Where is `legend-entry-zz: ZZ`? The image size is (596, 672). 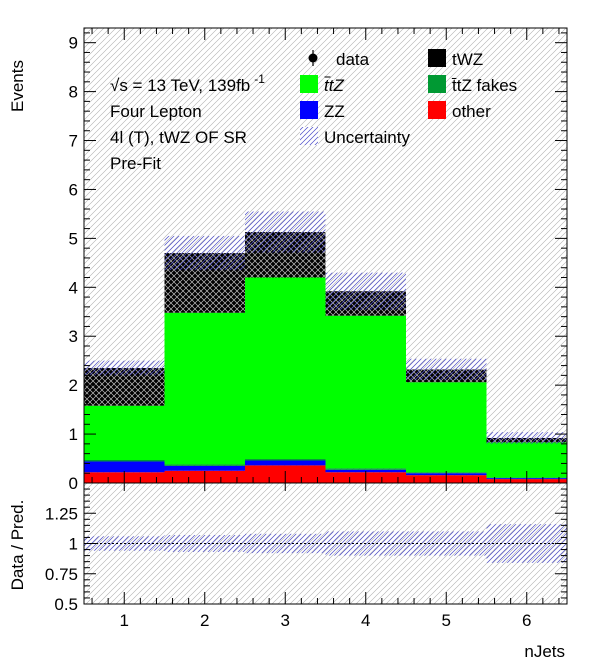
legend-entry-zz: ZZ is located at coordinates (322, 111).